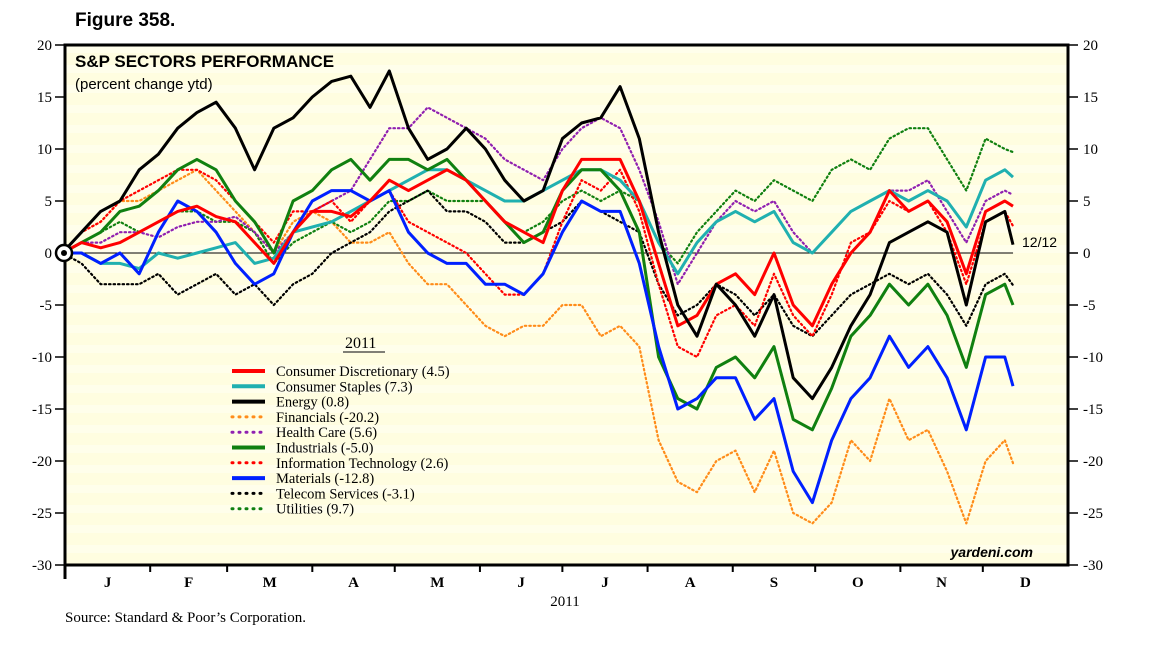 This screenshot has height=648, width=1152. I want to click on legend-label: Health Care (5.6), so click(326, 433).